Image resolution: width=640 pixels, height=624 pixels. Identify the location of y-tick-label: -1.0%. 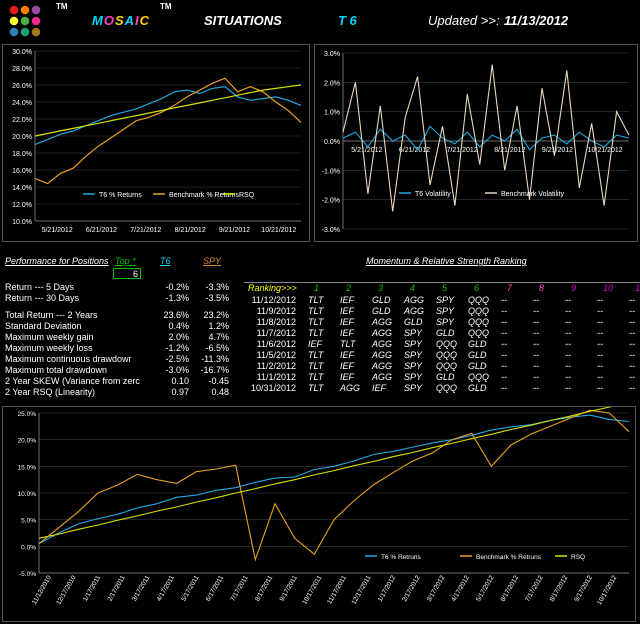
(331, 171).